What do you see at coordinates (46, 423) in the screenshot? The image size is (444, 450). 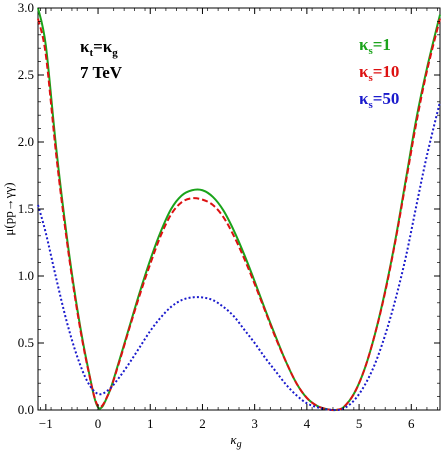 I see `x-tick-label: −1` at bounding box center [46, 423].